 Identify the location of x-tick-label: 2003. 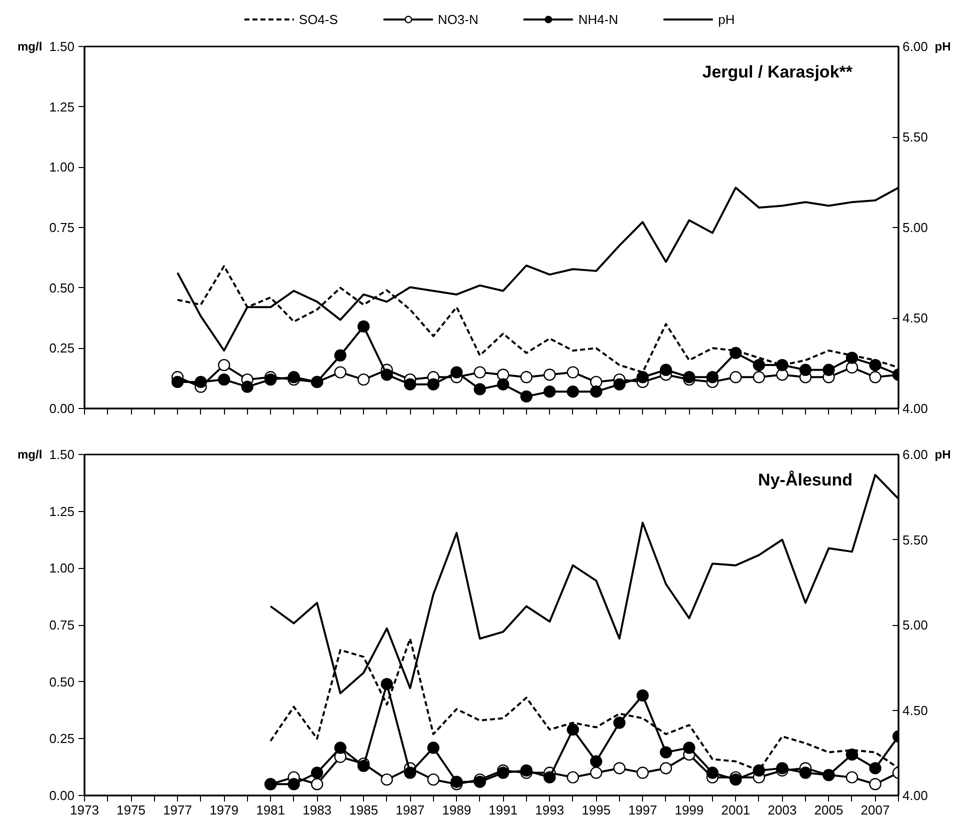
(782, 810).